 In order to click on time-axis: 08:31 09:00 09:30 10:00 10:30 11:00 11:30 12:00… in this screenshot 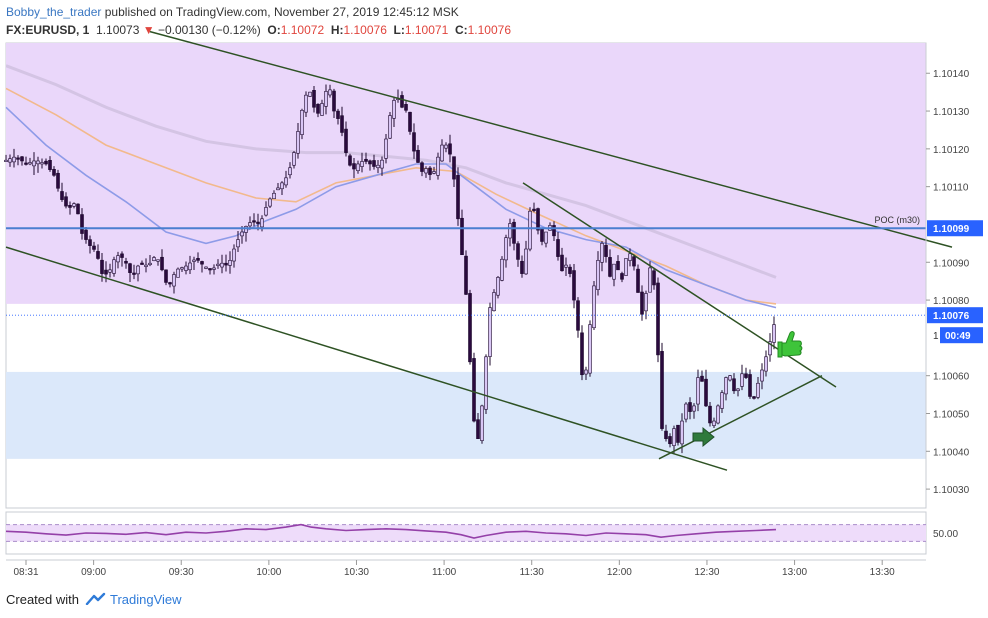, I will do `click(466, 568)`.